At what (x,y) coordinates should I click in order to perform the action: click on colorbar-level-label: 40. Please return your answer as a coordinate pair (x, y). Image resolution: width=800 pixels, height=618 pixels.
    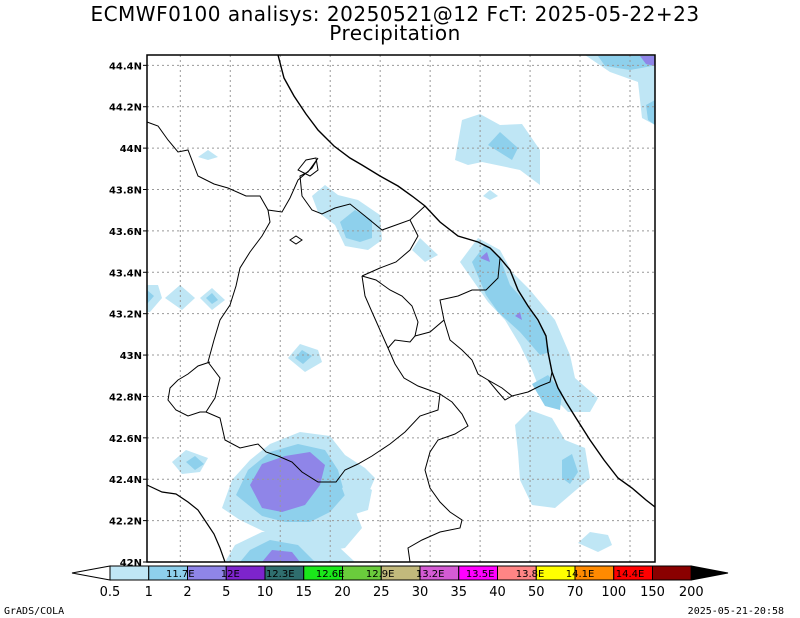
    Looking at the image, I should click on (497, 592).